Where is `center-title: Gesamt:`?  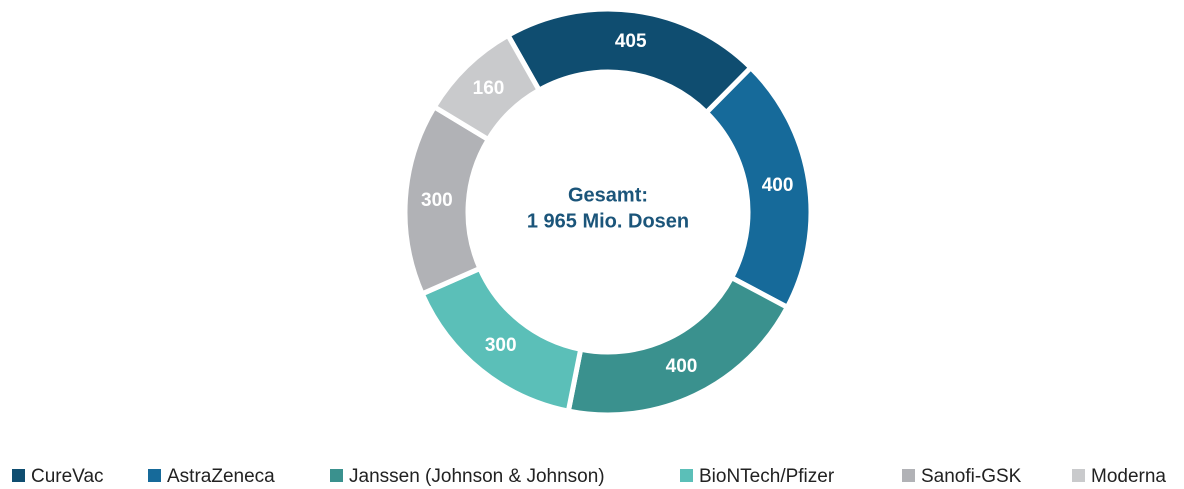
center-title: Gesamt: is located at coordinates (608, 195).